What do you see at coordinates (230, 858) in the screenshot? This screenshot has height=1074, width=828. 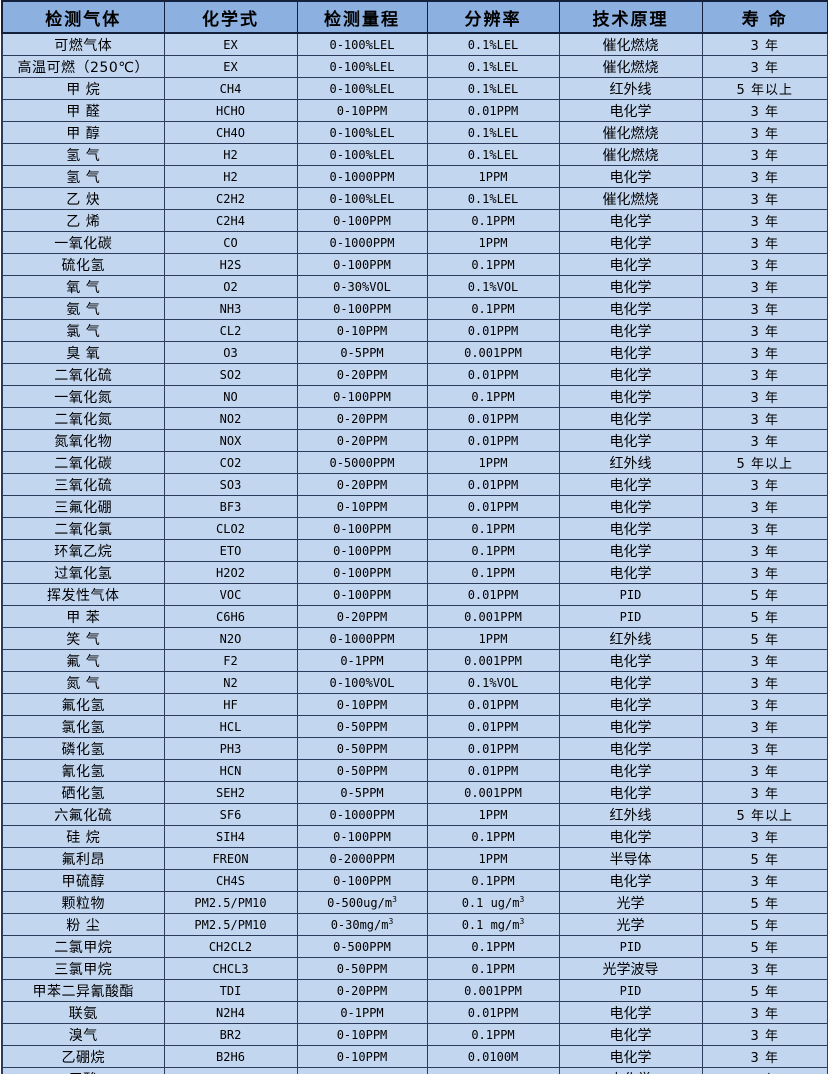 I see `cell-chemical-formula: FREON` at bounding box center [230, 858].